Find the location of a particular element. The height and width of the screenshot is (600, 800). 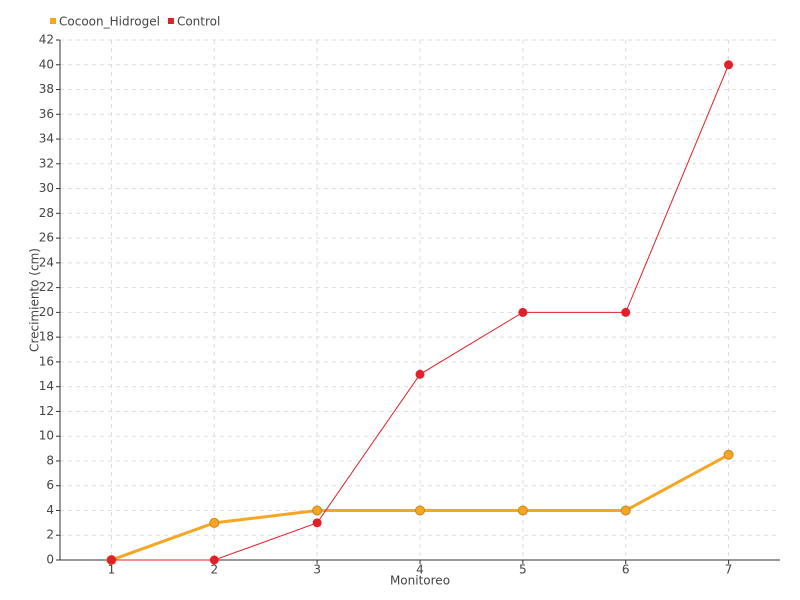

x-tick-label: 2 is located at coordinates (214, 570).